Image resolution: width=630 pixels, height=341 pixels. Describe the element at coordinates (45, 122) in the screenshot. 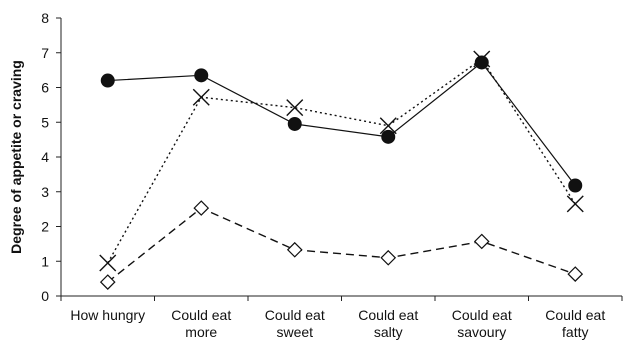

I see `y-tick-label: 5` at that location.